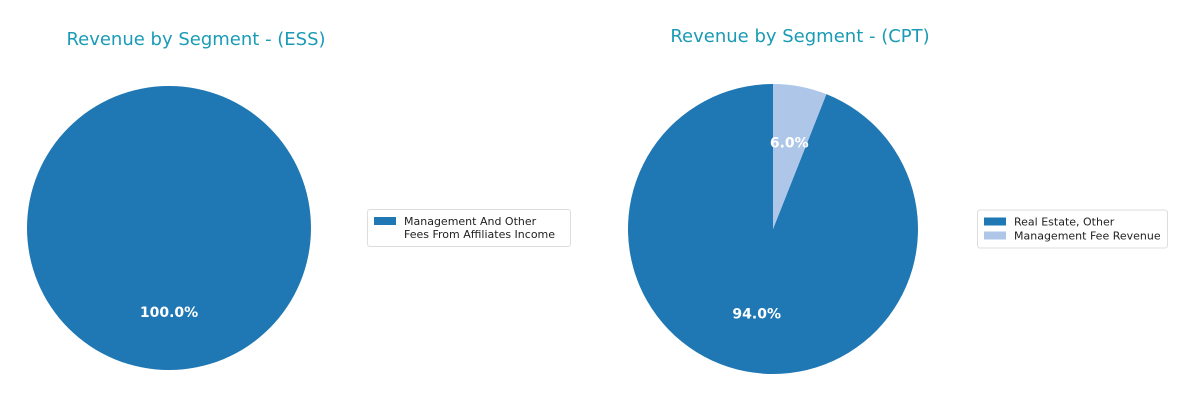  I want to click on slice-label: 100.0%, so click(169, 313).